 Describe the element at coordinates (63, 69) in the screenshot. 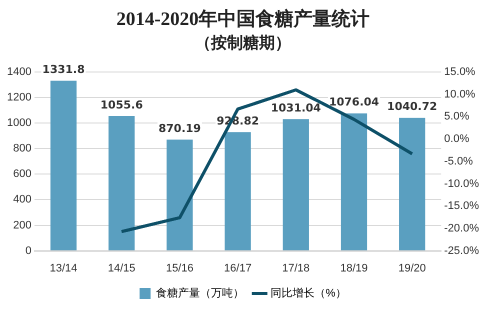

I see `data-label: 1331.8` at that location.